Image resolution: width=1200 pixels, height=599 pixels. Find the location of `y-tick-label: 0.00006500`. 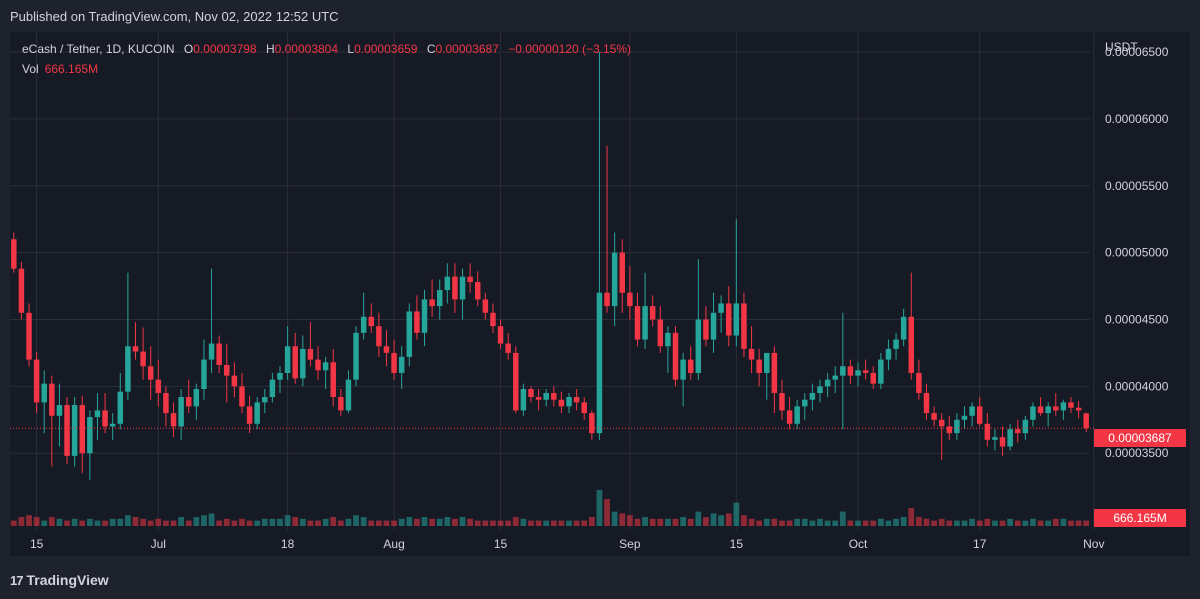

y-tick-label: 0.00006500 is located at coordinates (1137, 52).